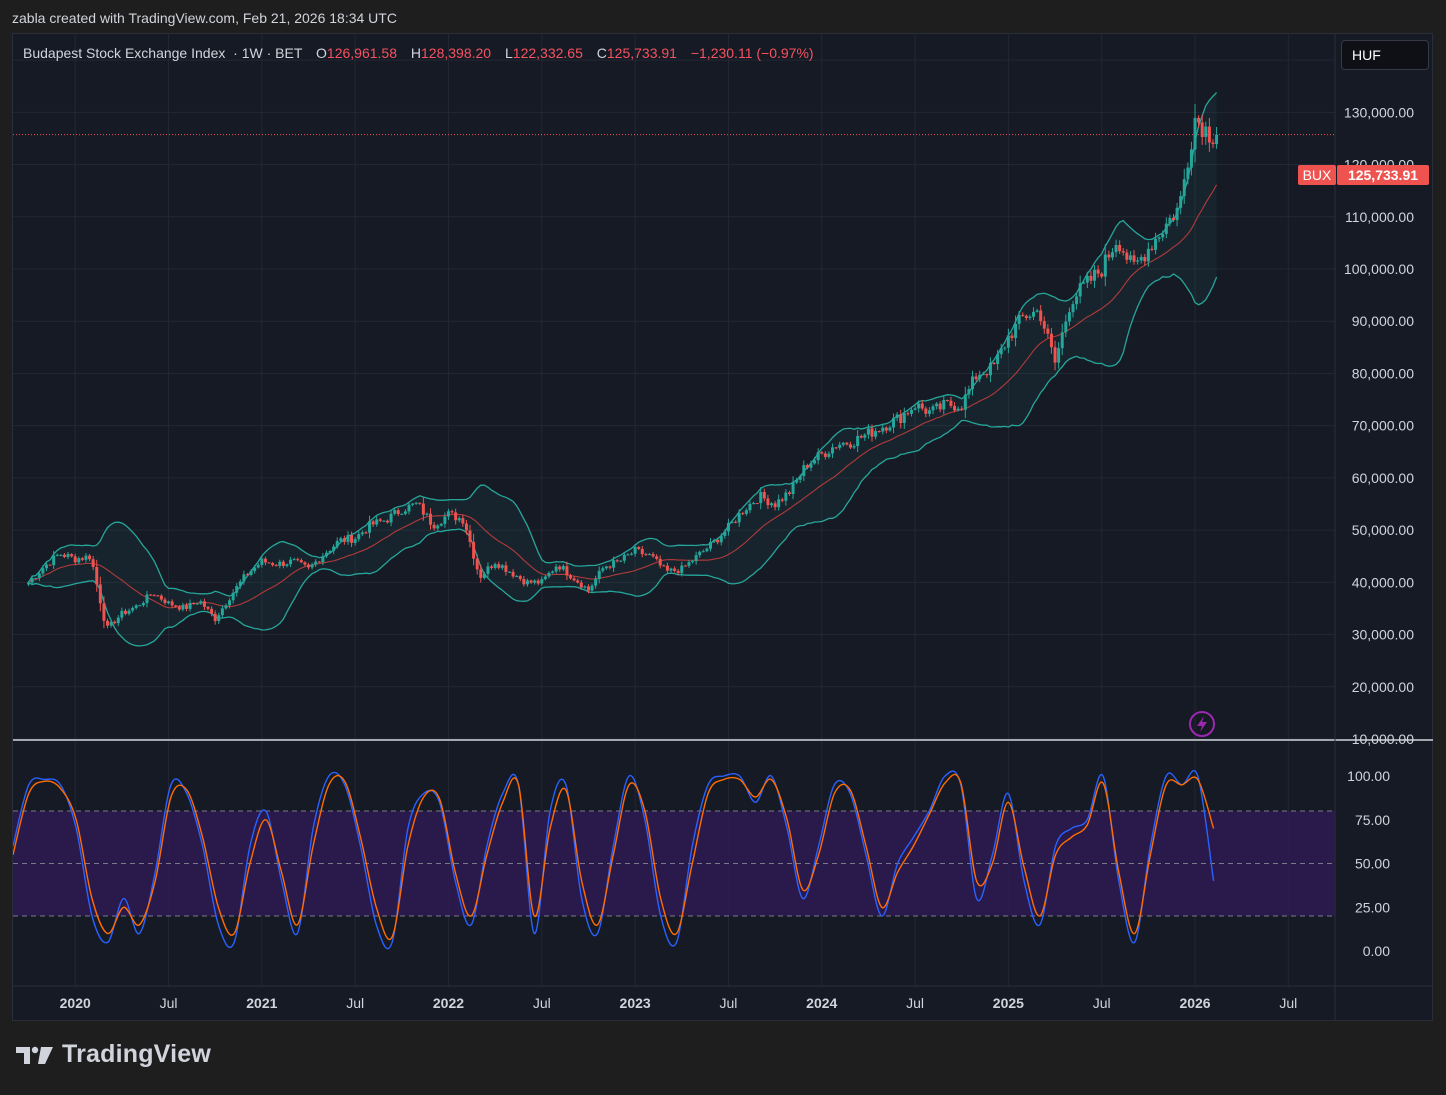 This screenshot has height=1095, width=1446. I want to click on time-tick: 2020, so click(75, 1003).